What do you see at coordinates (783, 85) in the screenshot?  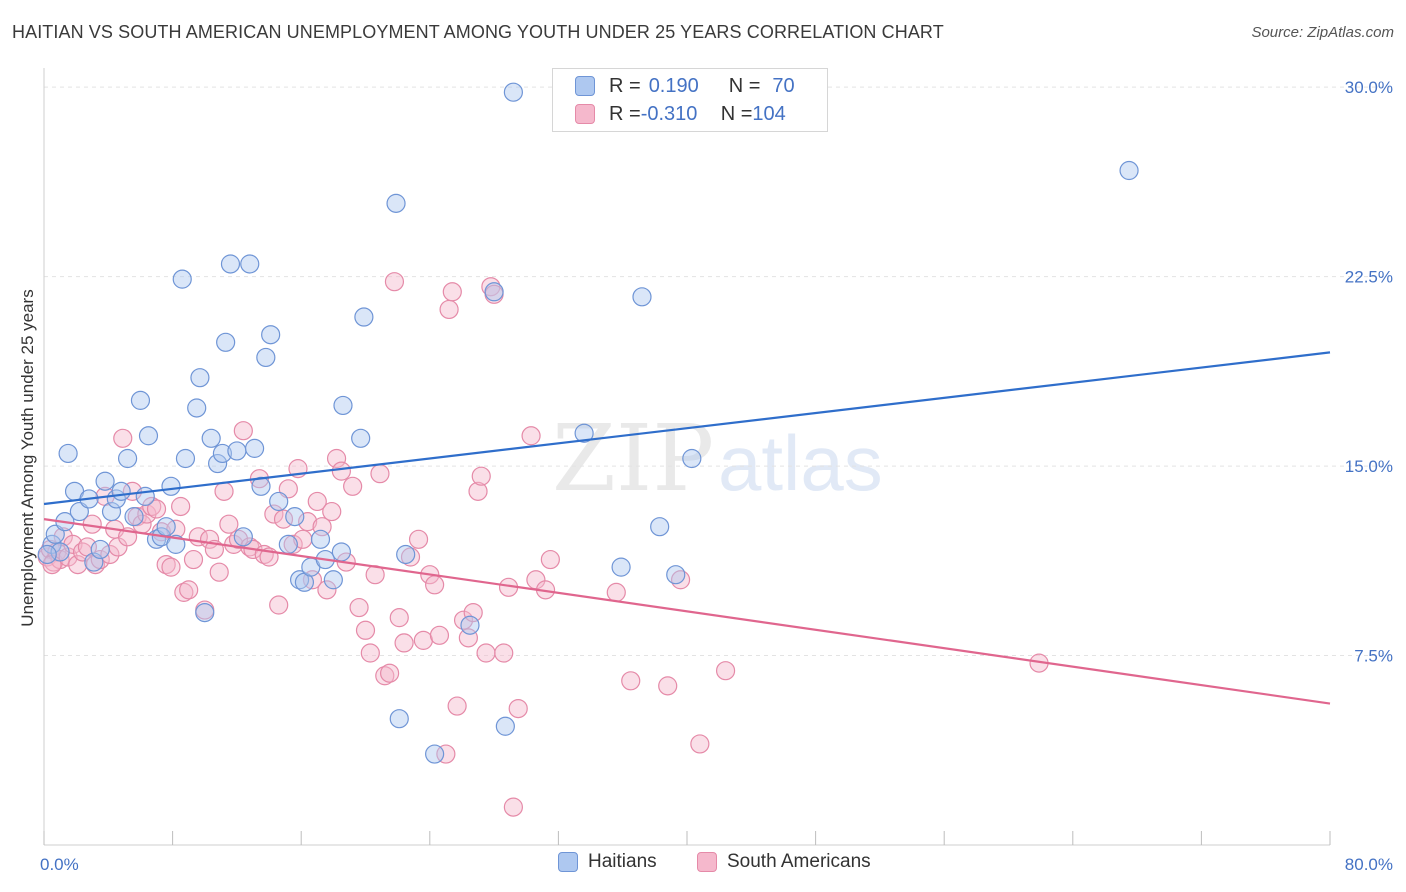 I see `legend-n-value: 70` at bounding box center [783, 85].